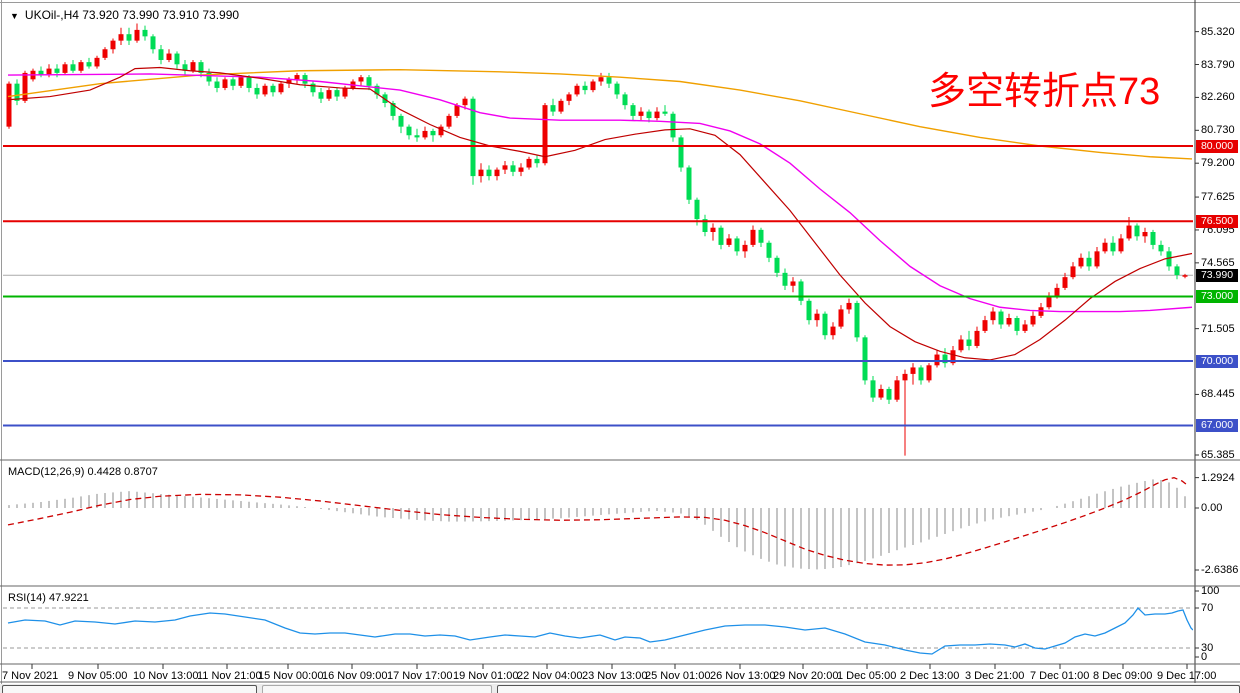  Describe the element at coordinates (995, 676) in the screenshot. I see `time-axis-label: 3 Dec 21:00` at that location.